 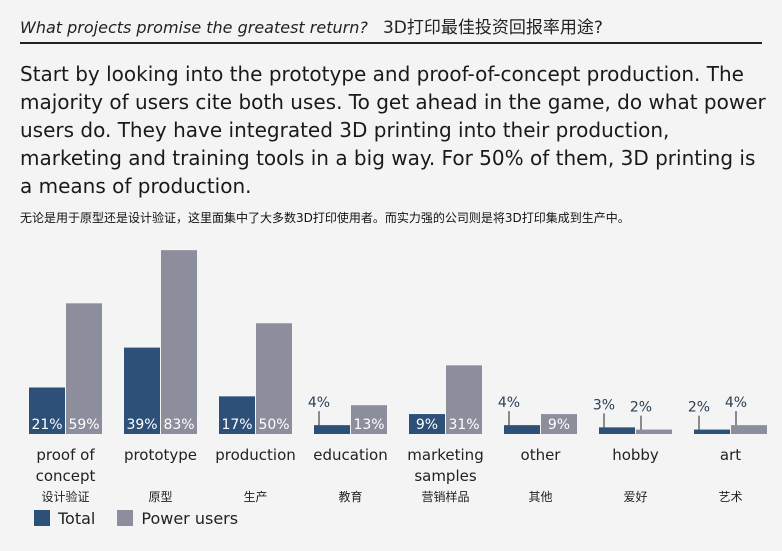 What do you see at coordinates (65, 455) in the screenshot?
I see `category-label: proof of` at bounding box center [65, 455].